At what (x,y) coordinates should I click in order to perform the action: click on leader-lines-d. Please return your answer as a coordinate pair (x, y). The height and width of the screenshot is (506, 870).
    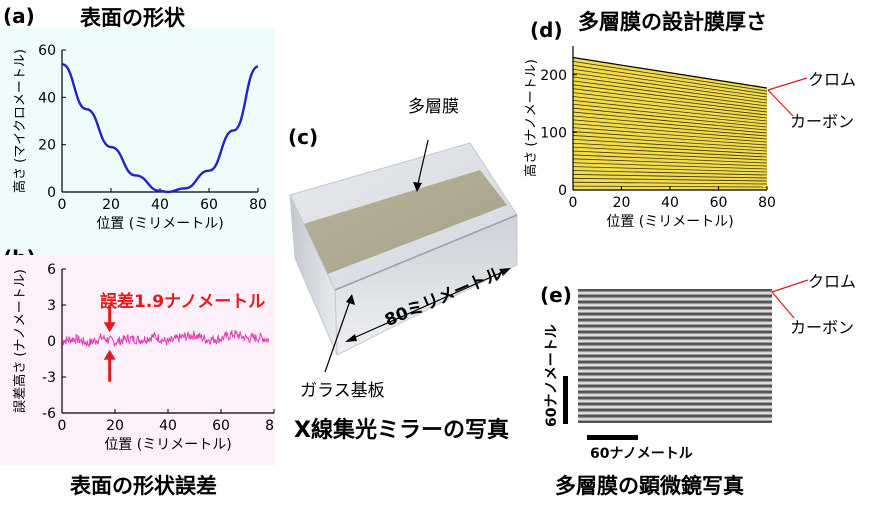
    Looking at the image, I should click on (787, 97).